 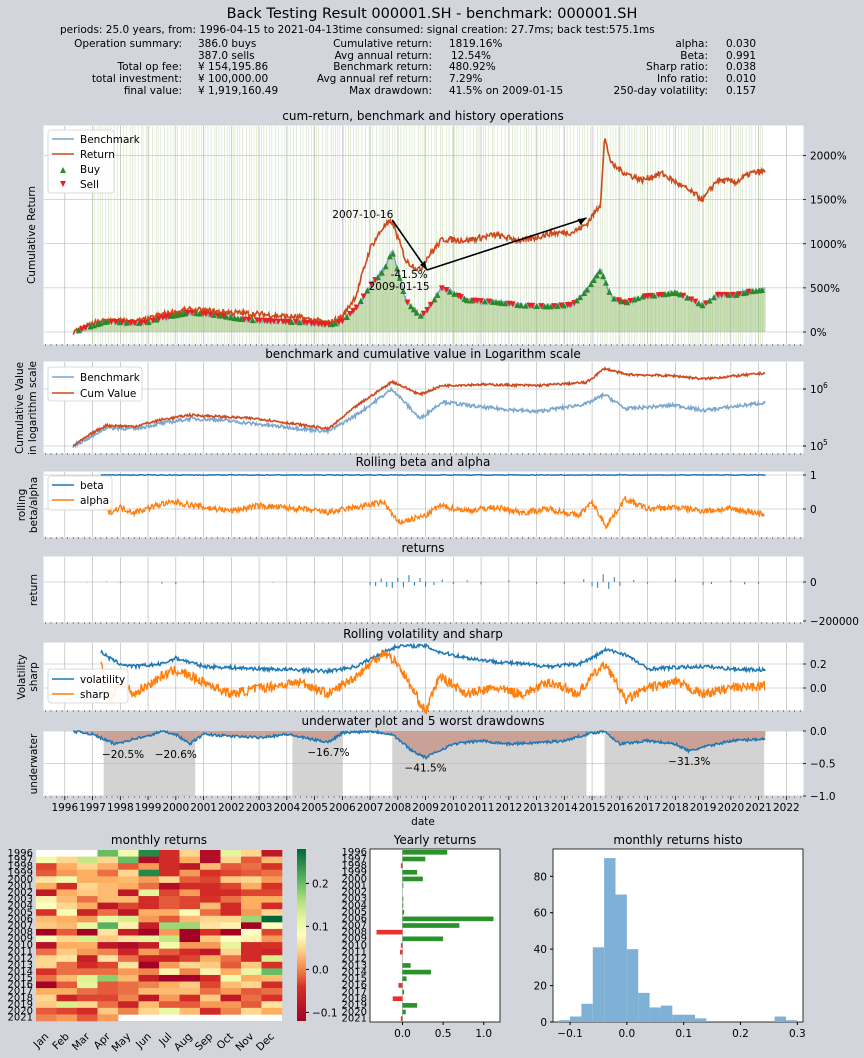 What do you see at coordinates (286, 808) in the screenshot?
I see `x-tick-label: 2004` at bounding box center [286, 808].